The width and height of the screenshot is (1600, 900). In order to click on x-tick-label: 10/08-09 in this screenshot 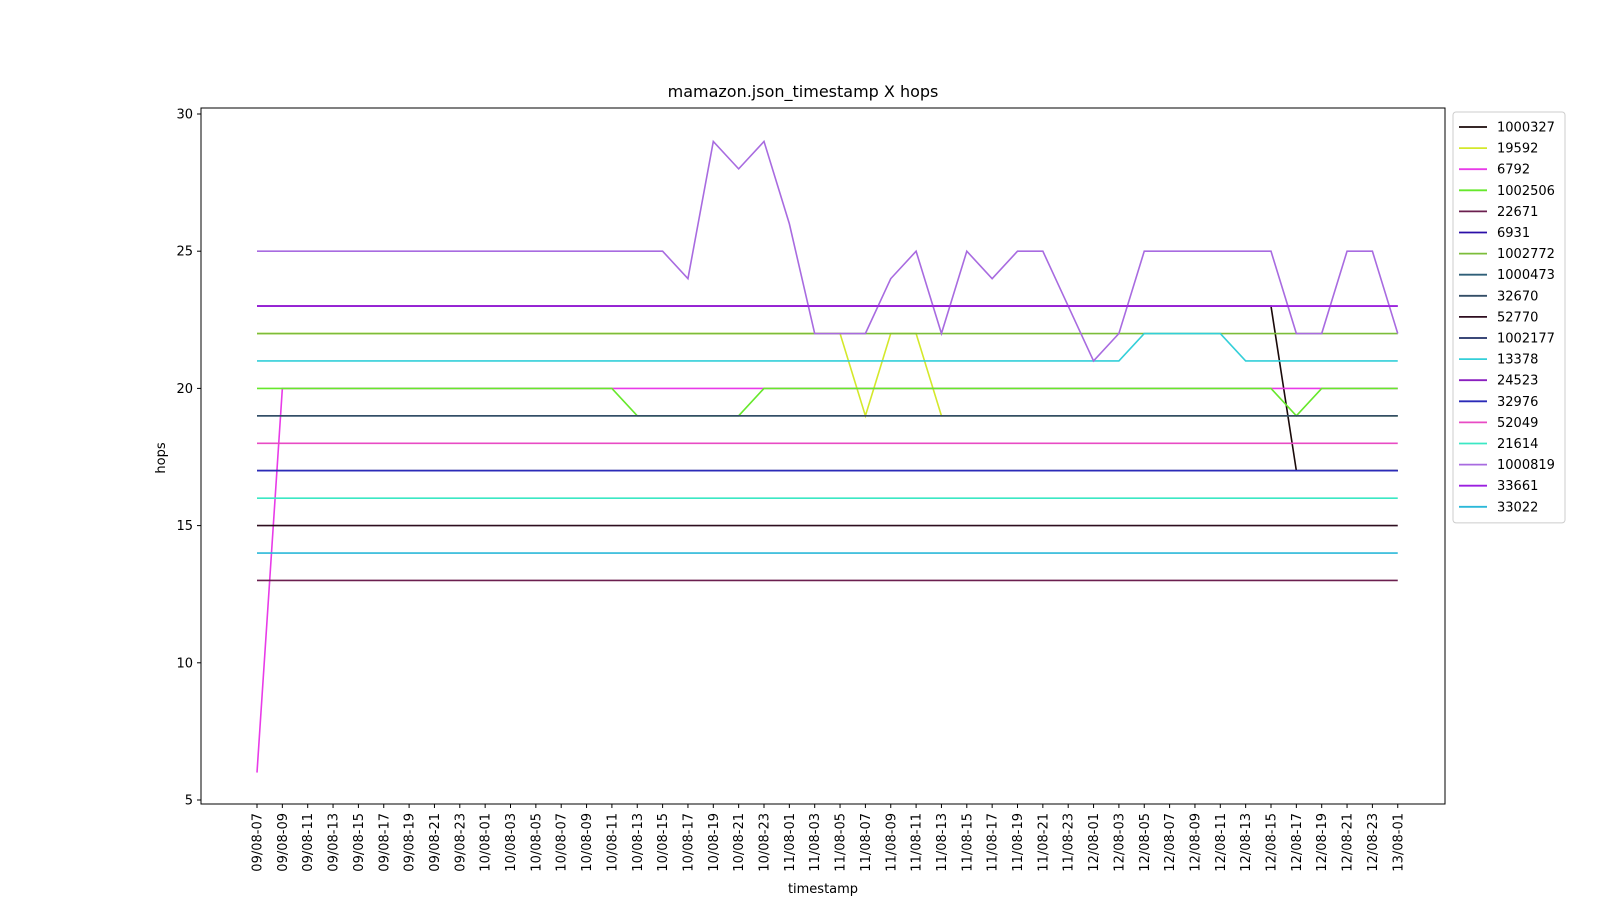, I will do `click(587, 842)`.